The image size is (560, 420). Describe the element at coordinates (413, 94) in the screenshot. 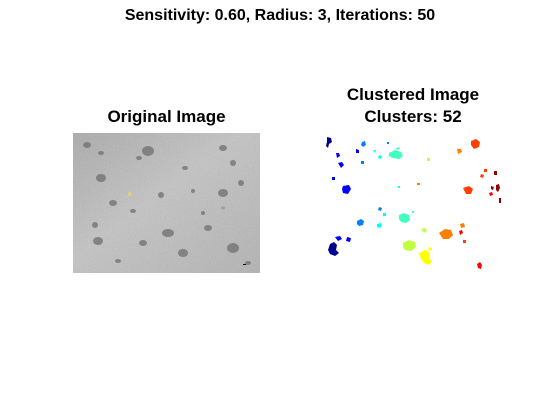

I see `clustered-image-title: Clustered Image` at that location.